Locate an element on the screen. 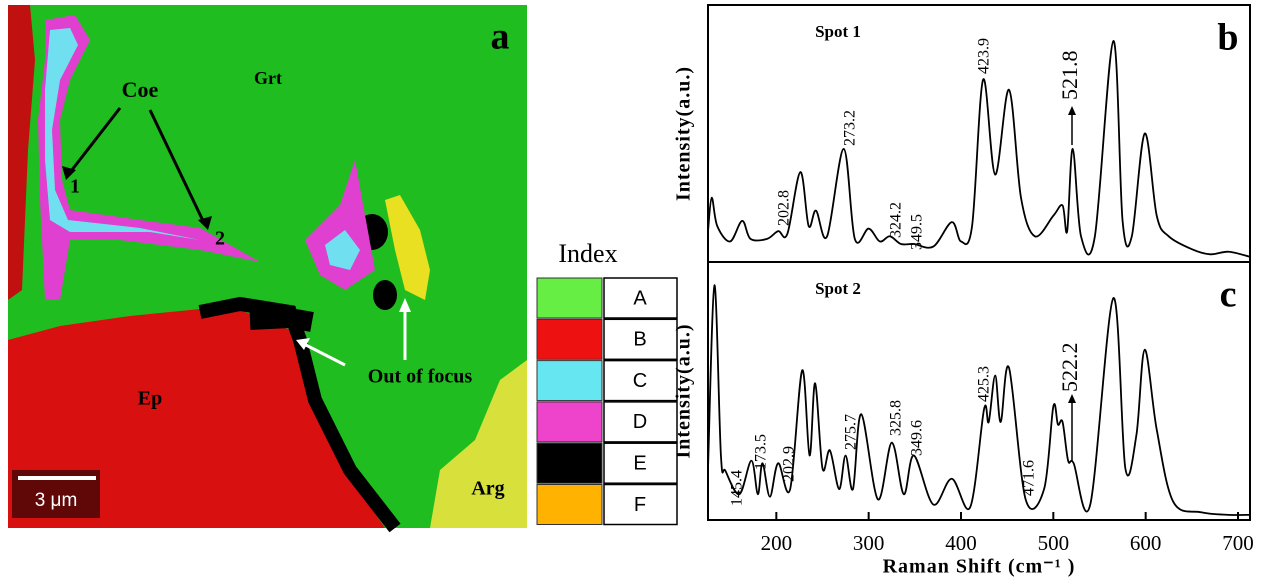 The height and width of the screenshot is (586, 1270). map-label: Coe is located at coordinates (140, 89).